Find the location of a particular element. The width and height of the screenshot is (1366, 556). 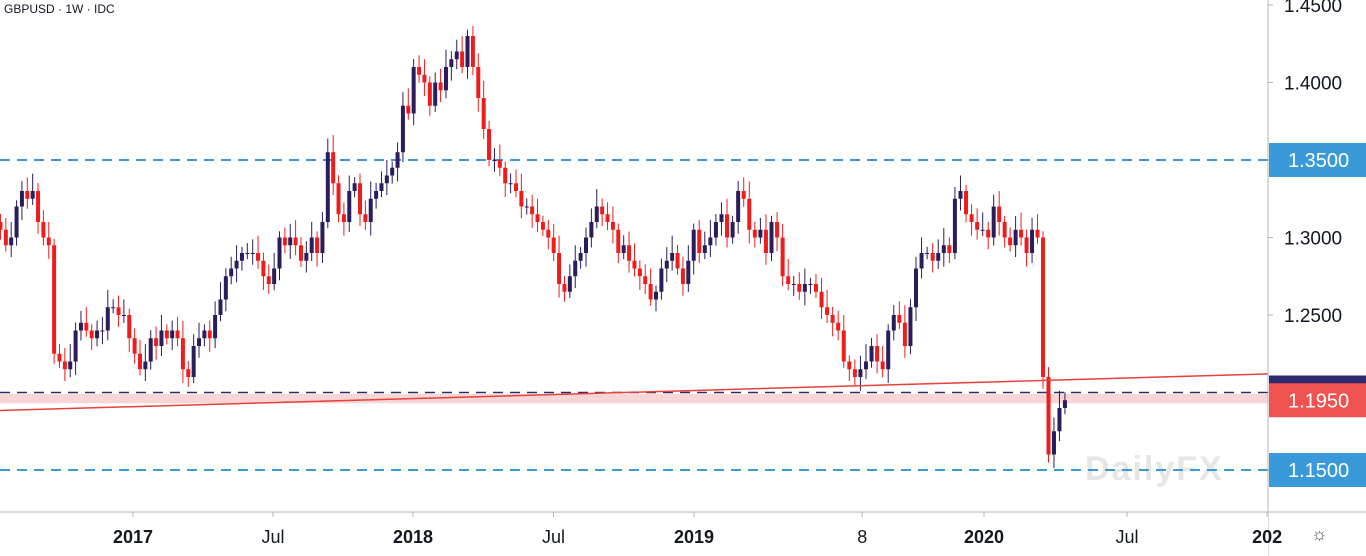

trendline-layer is located at coordinates (635, 392).